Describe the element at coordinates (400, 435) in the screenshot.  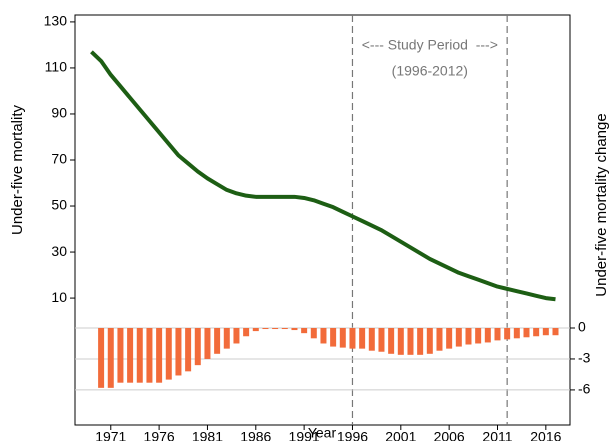
I see `x-tick-label: 2001` at that location.